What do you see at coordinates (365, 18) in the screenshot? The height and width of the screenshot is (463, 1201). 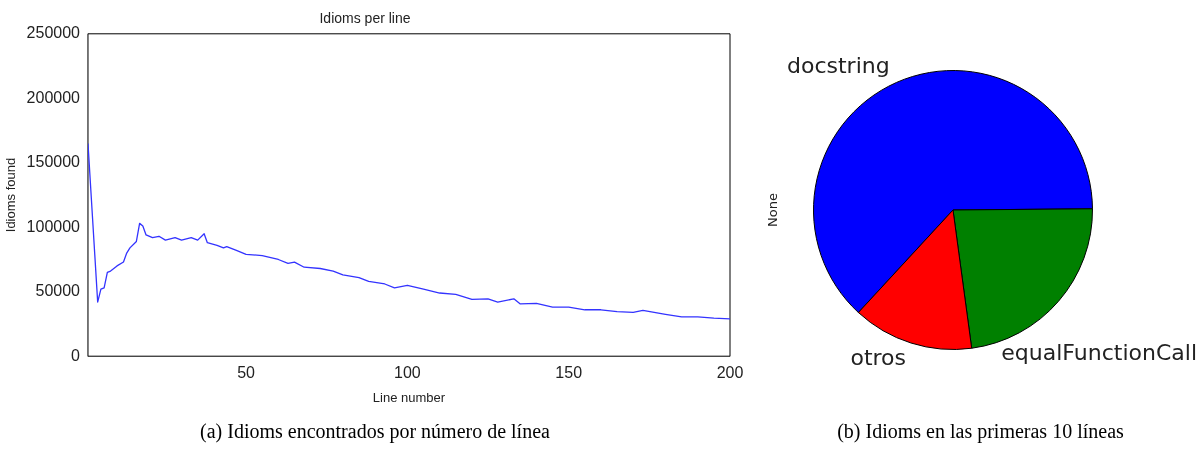 I see `chart-title: Idioms per line` at bounding box center [365, 18].